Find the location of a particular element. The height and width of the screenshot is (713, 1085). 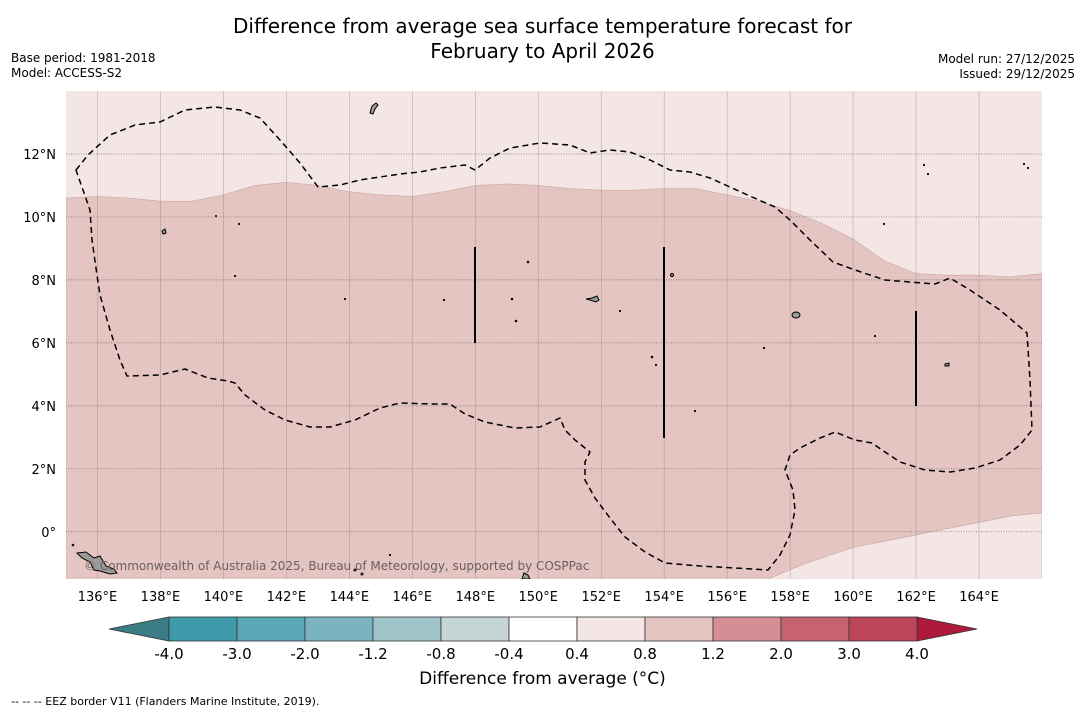

colorbar-tick-label: 4.0 is located at coordinates (917, 654).